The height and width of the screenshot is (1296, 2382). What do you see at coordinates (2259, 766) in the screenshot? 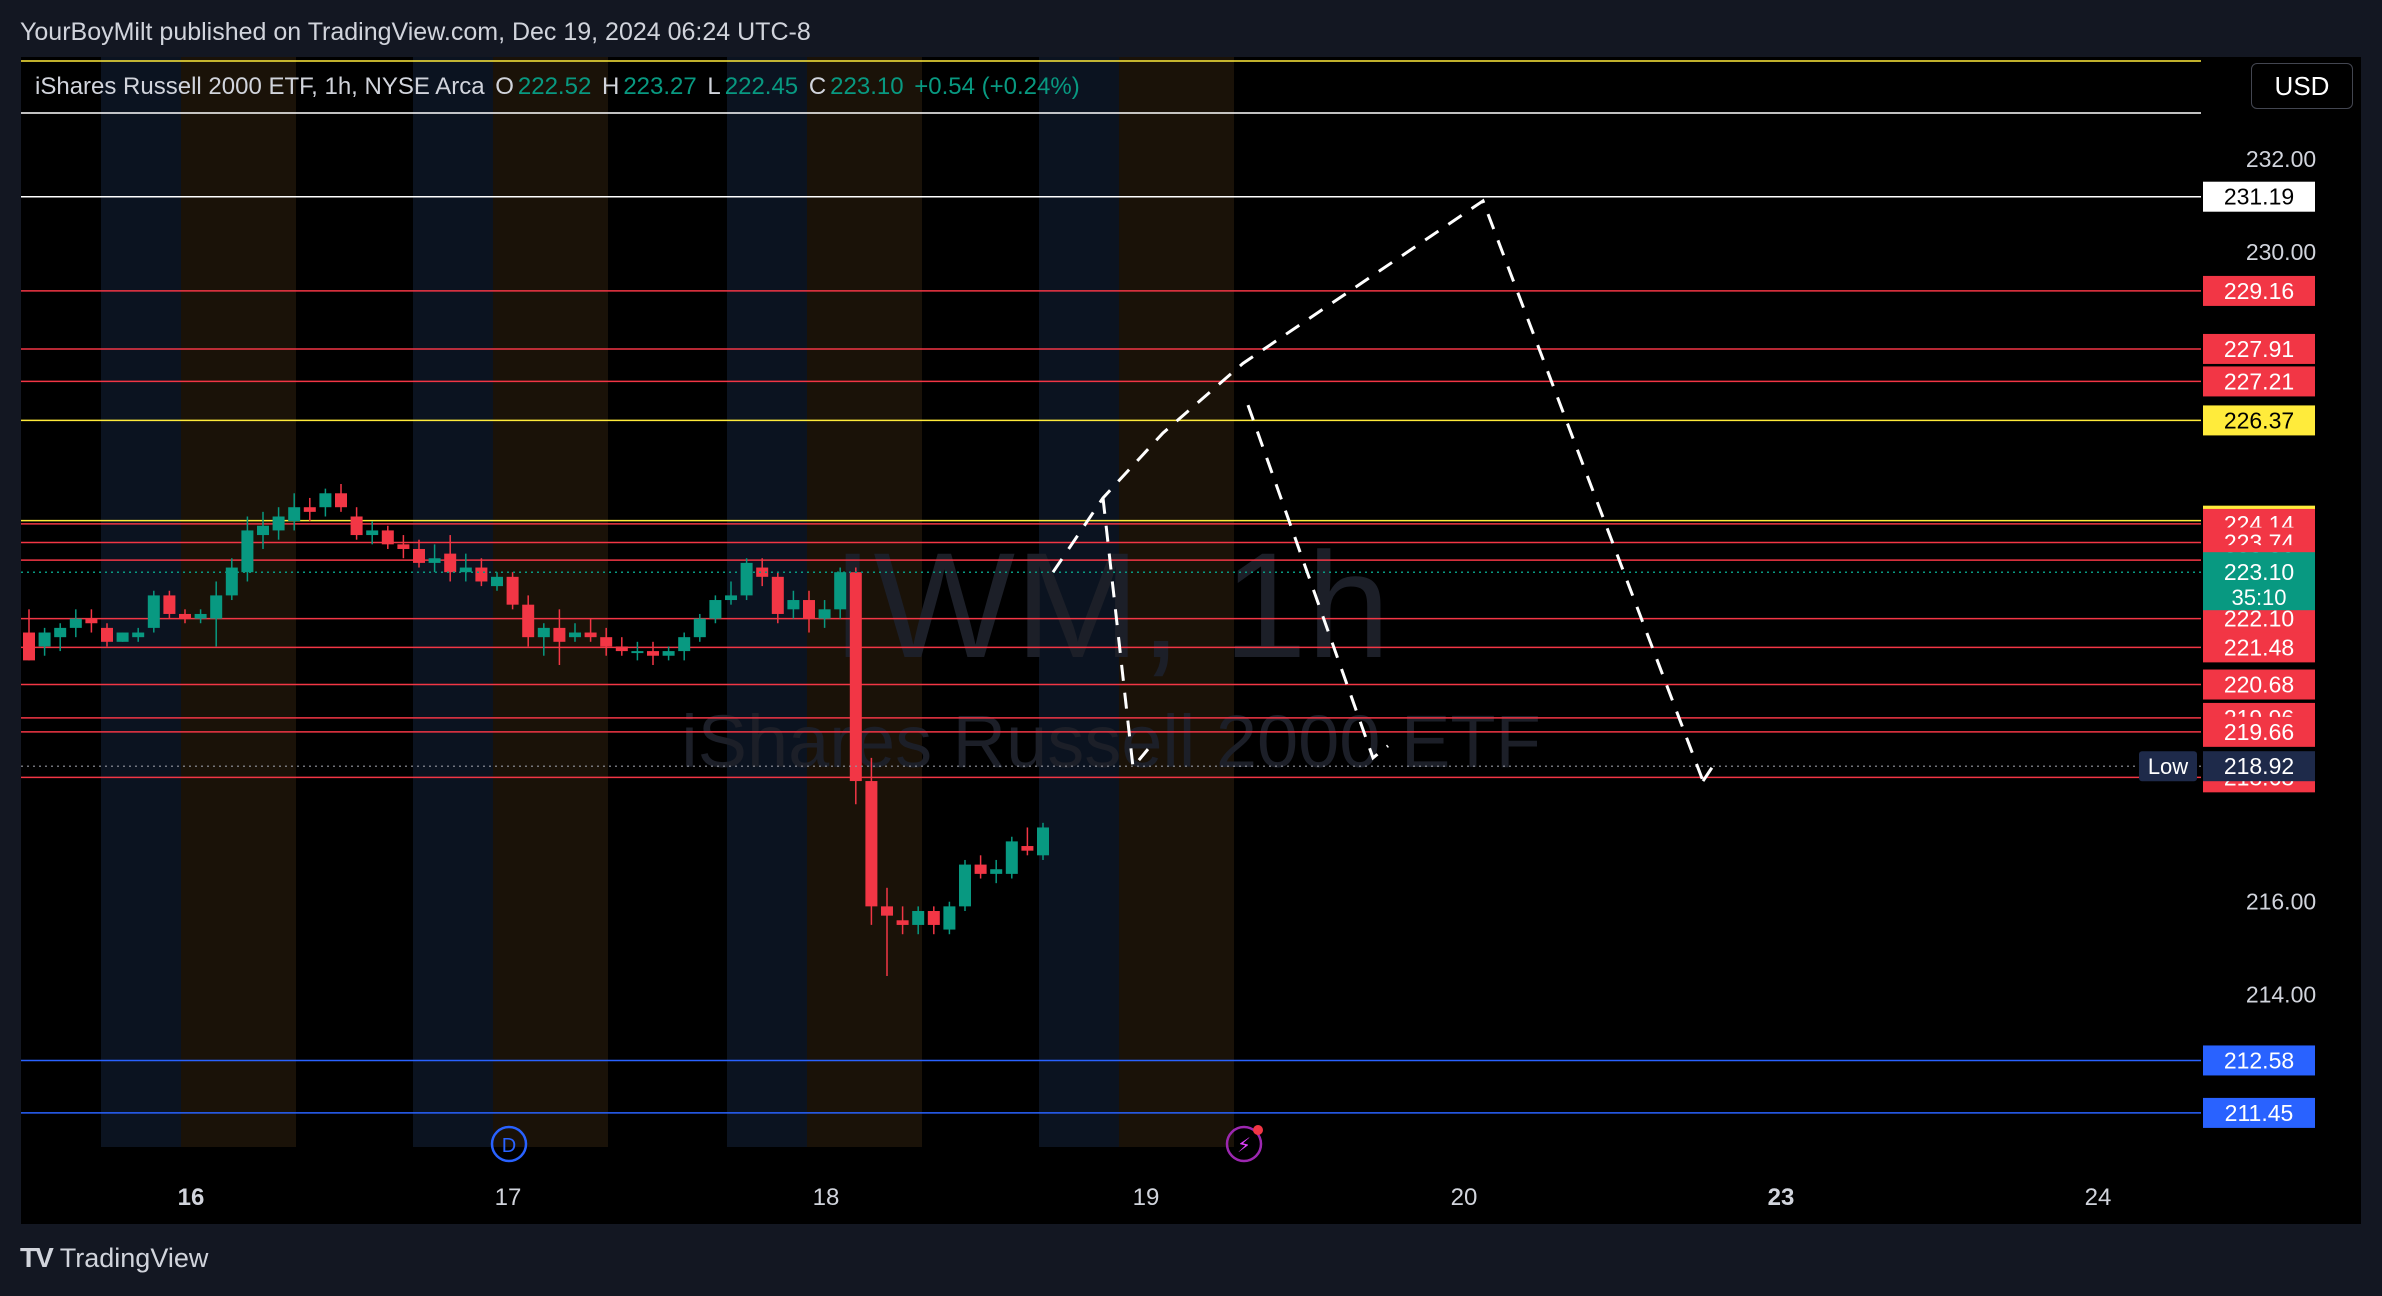
I see `low-price-tag: 218.92` at bounding box center [2259, 766].